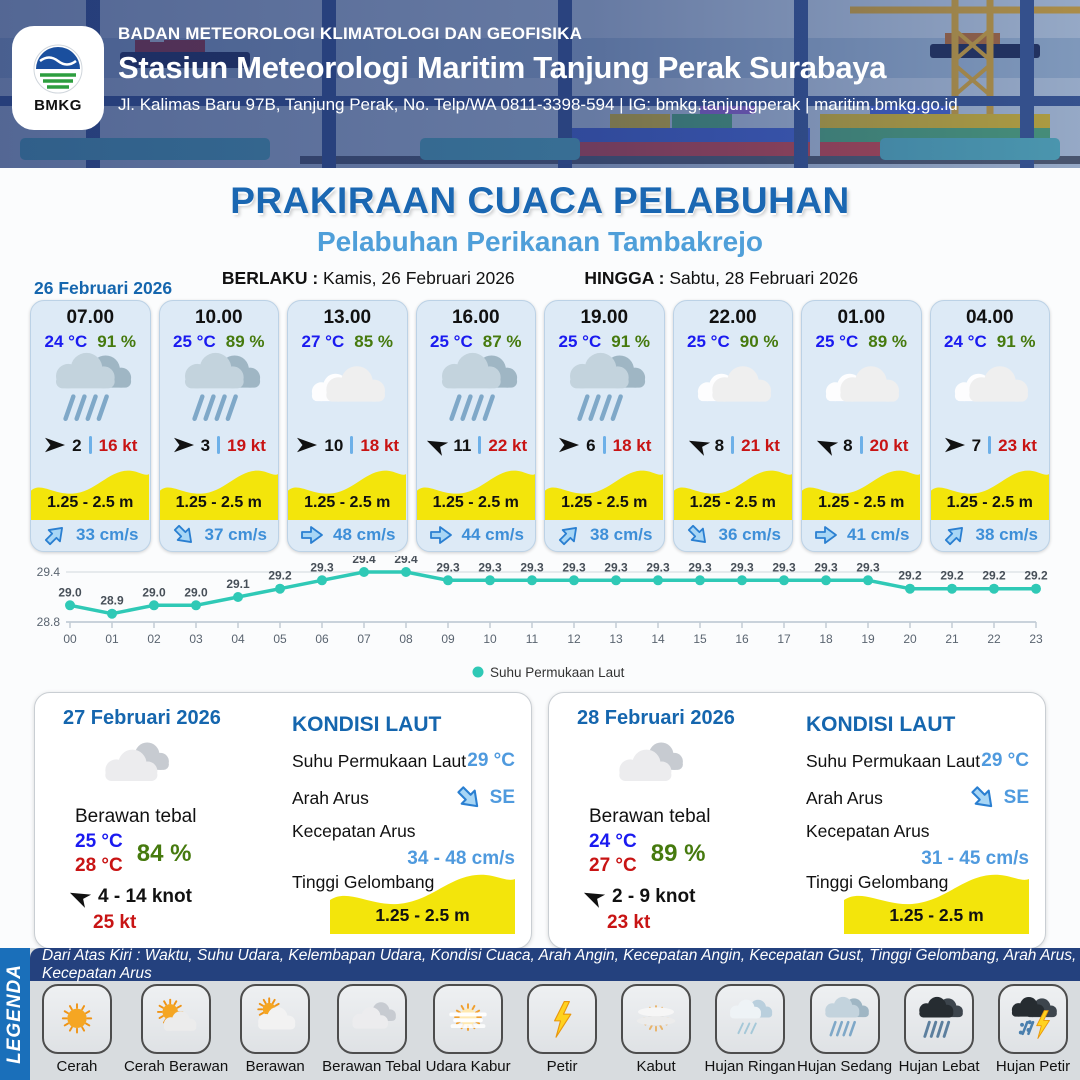 The width and height of the screenshot is (1080, 1080). What do you see at coordinates (137, 762) in the screenshot?
I see `berawan-tebal-icon` at bounding box center [137, 762].